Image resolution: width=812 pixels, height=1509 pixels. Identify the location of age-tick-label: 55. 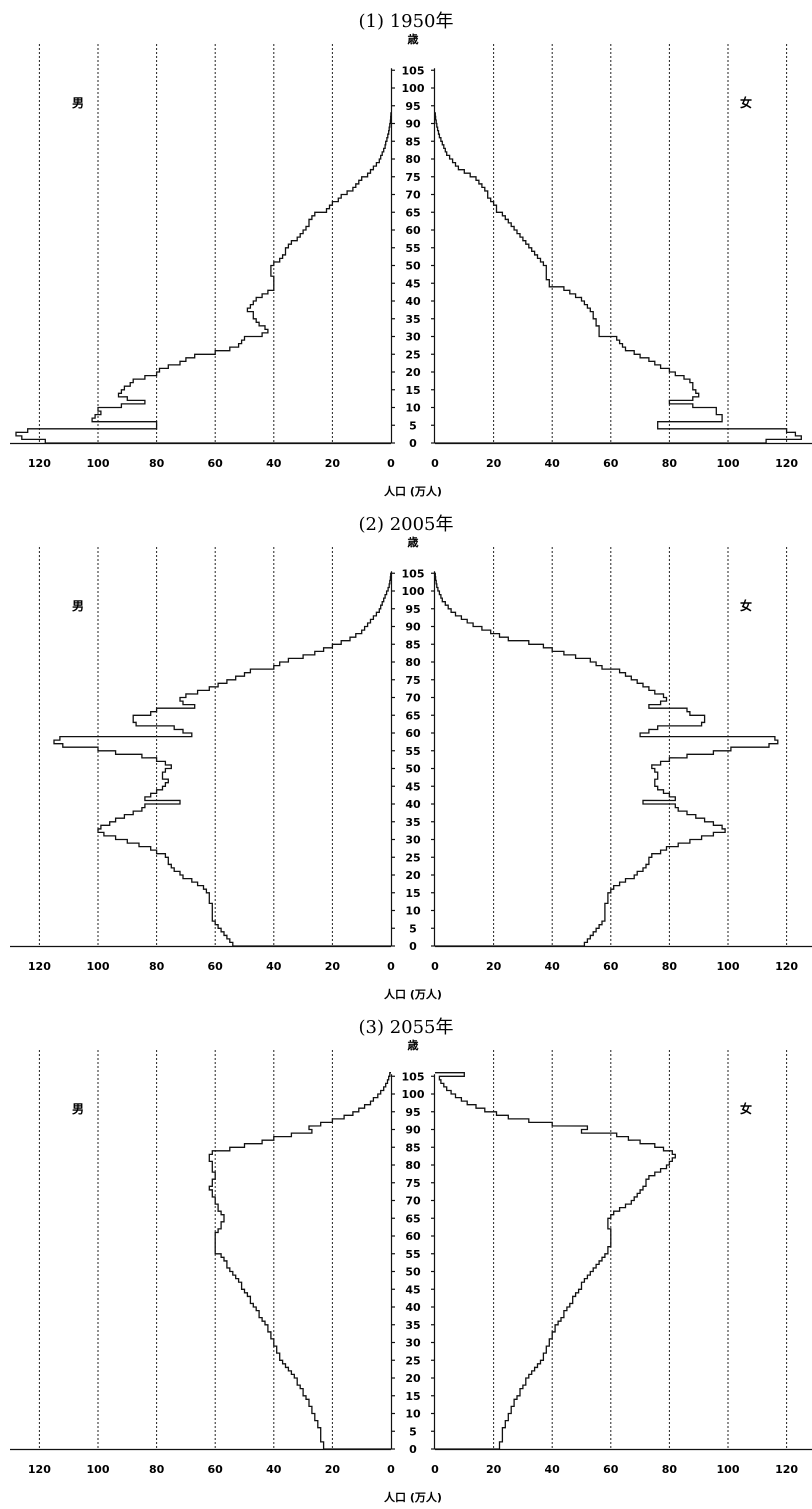
(412, 751).